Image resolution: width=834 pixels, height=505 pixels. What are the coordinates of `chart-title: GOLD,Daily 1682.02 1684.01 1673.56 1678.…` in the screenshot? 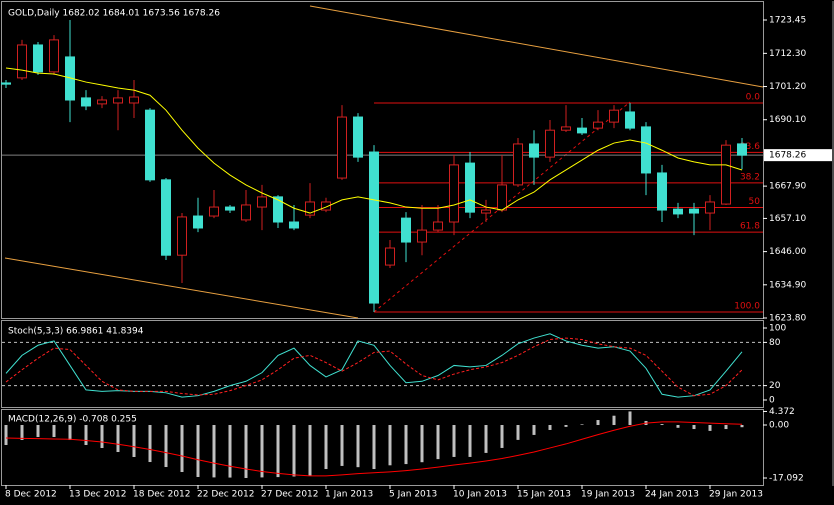 It's located at (114, 14).